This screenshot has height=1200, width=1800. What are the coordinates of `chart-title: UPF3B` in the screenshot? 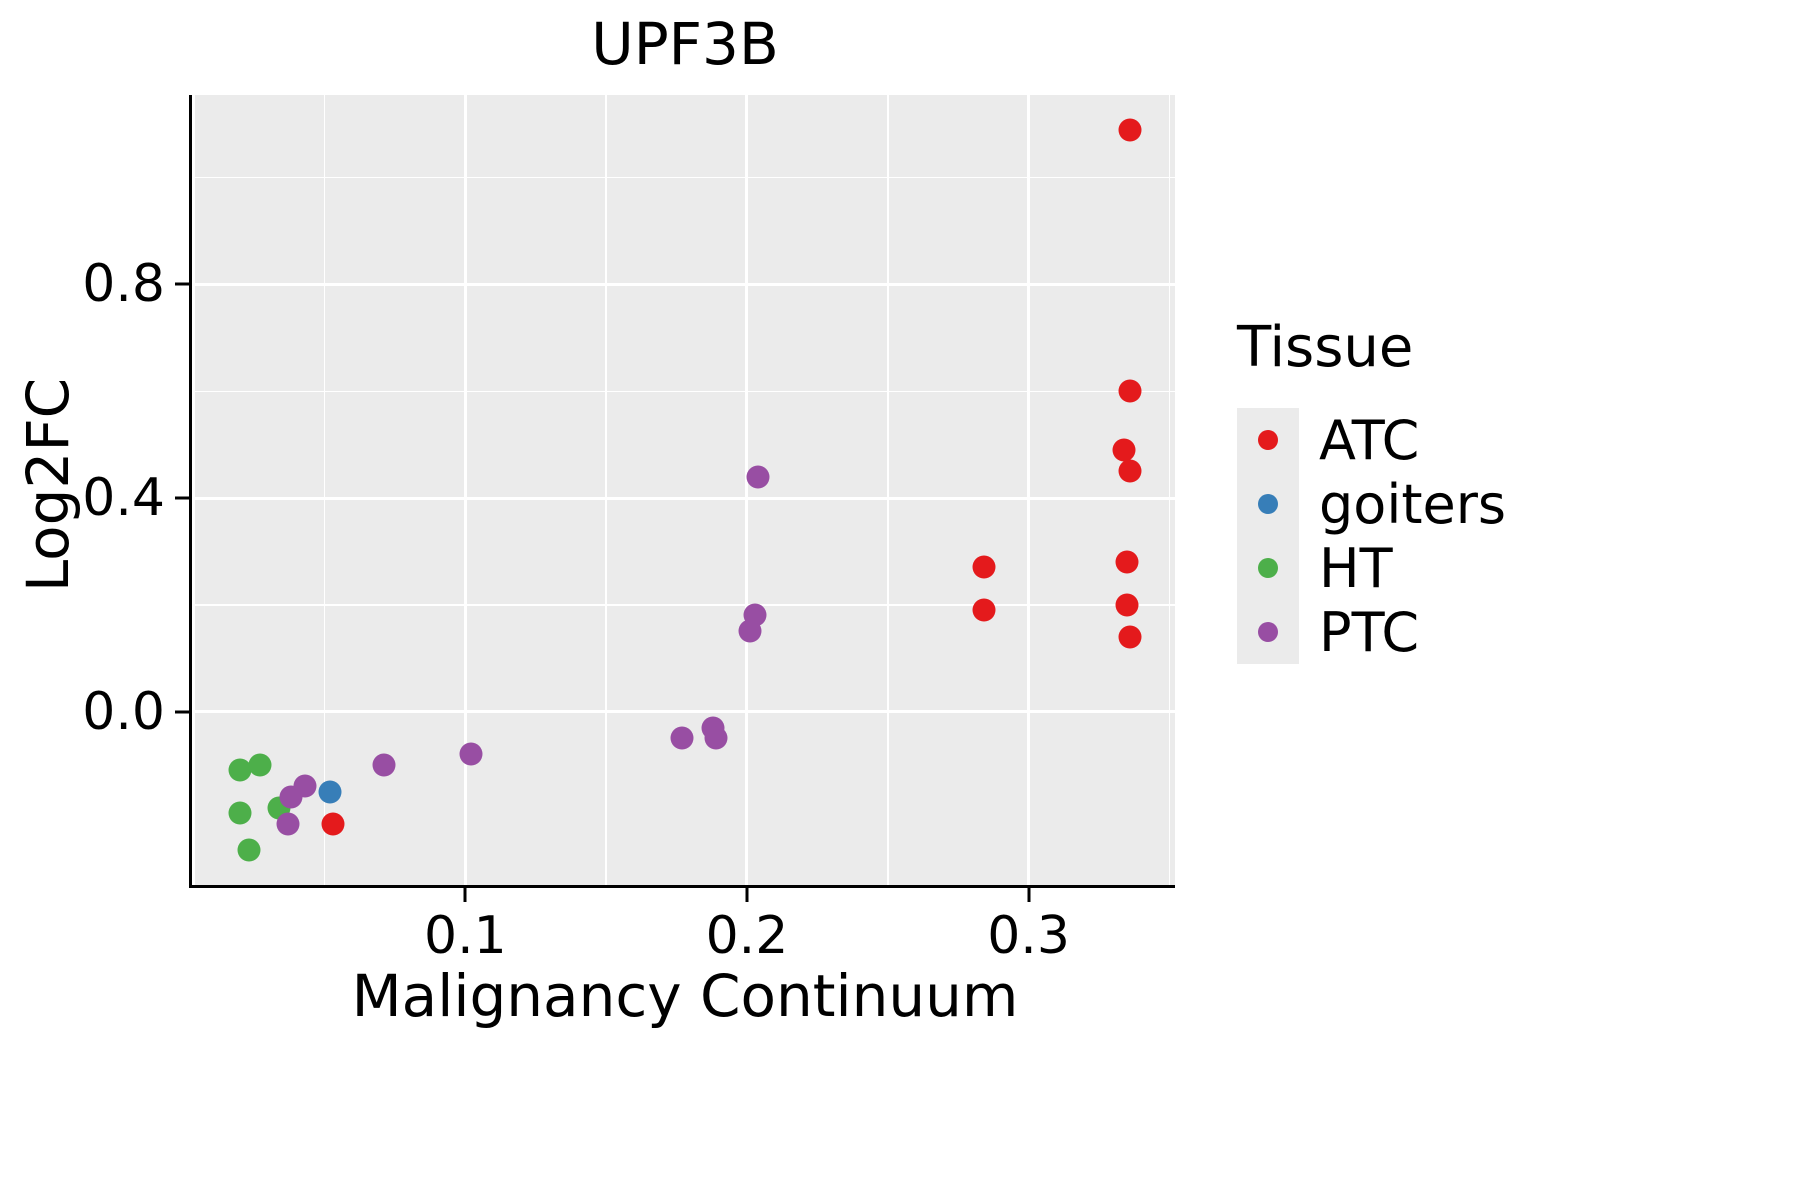 It's located at (685, 44).